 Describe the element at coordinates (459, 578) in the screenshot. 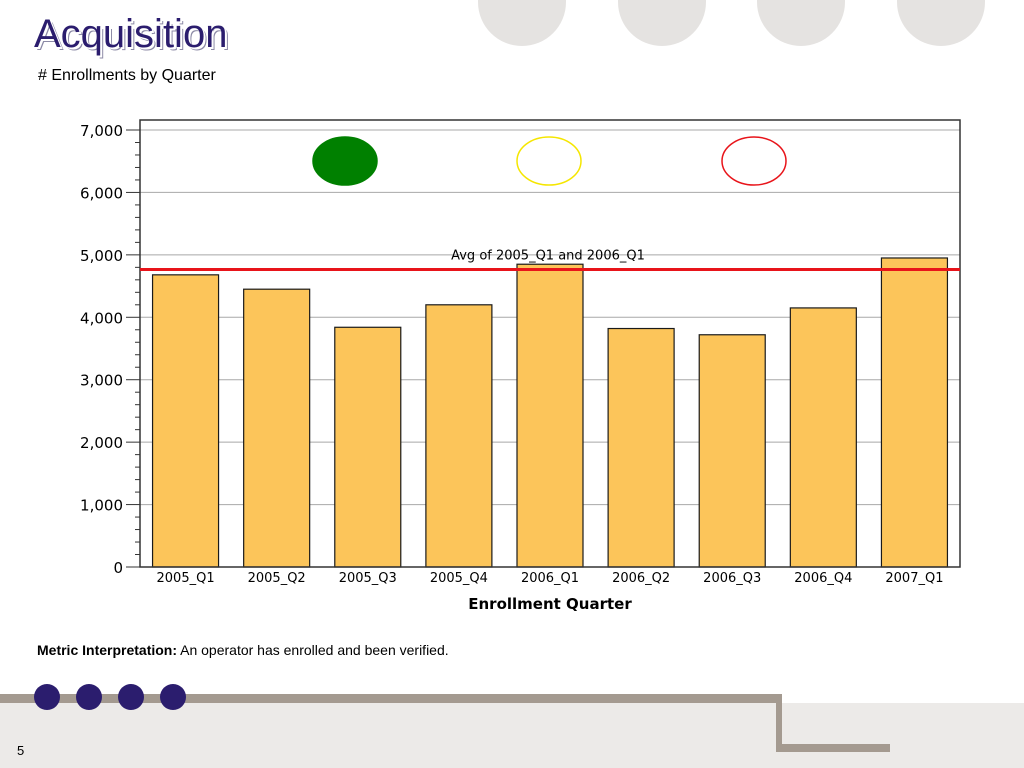

I see `x-tick-label: 2005_Q4` at that location.